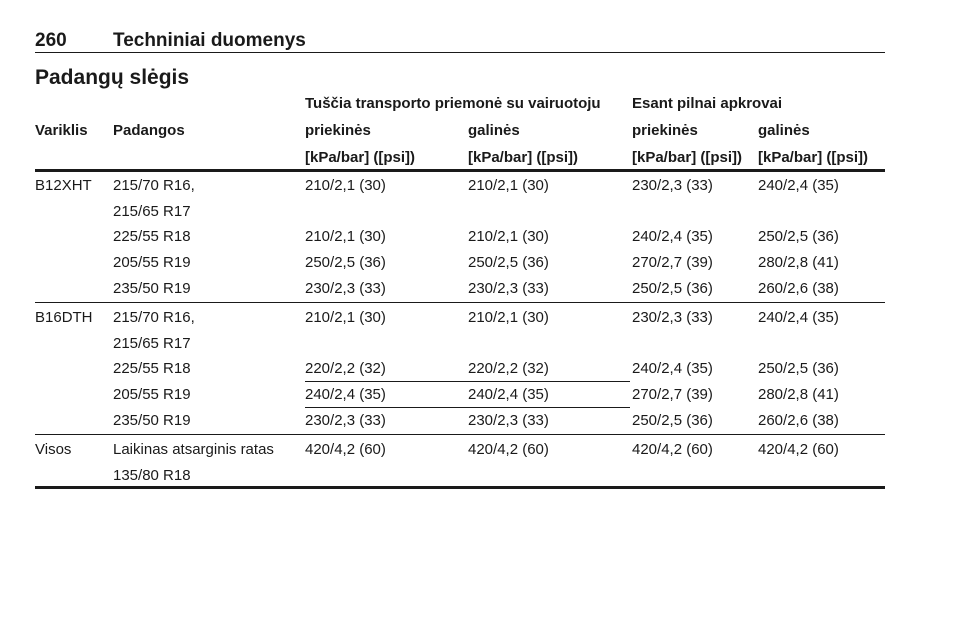 The width and height of the screenshot is (960, 642). I want to click on column-header: Variklis, so click(61, 130).